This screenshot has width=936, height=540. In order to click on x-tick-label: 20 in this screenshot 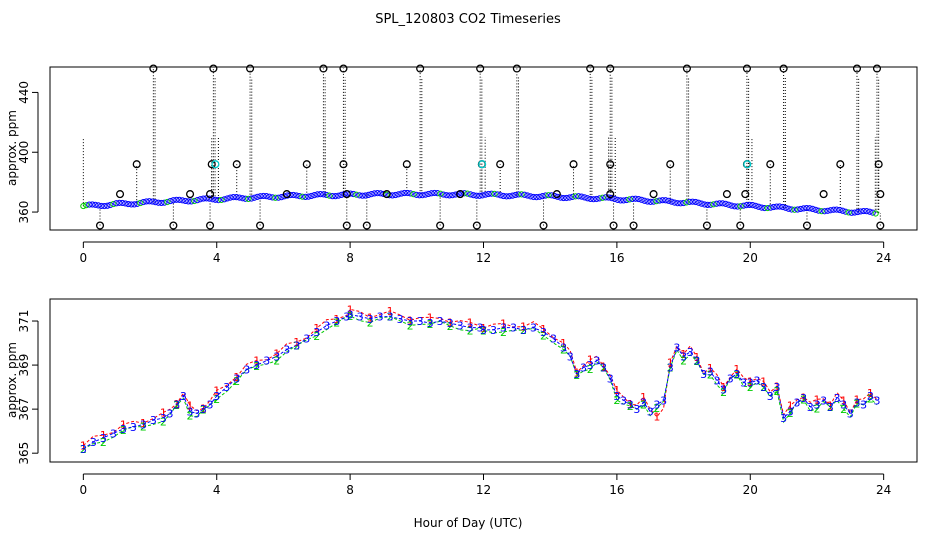, I will do `click(750, 258)`.